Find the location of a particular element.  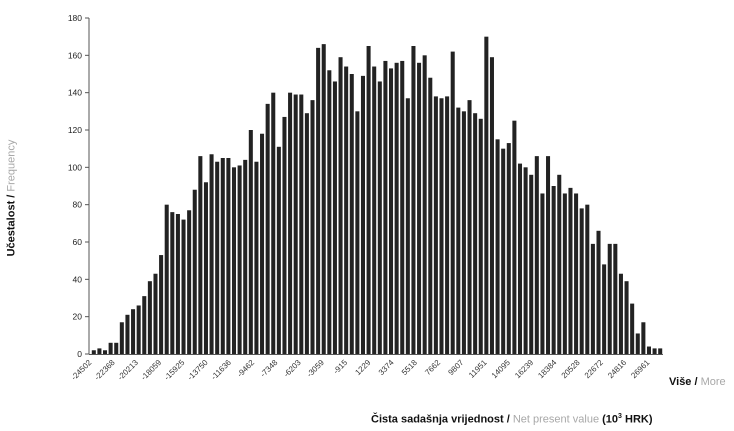

y-tick-label: 60 is located at coordinates (78, 242).